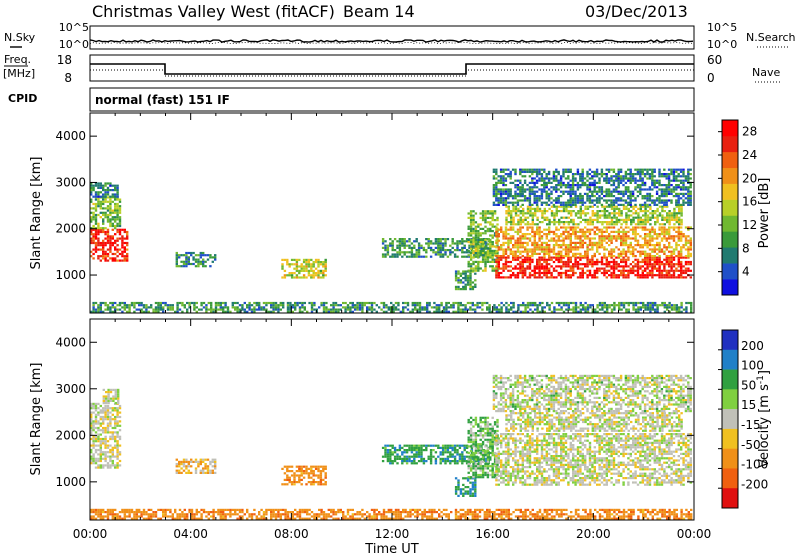  I want to click on frequency-panel: 18 8 60 0, so click(390, 69).